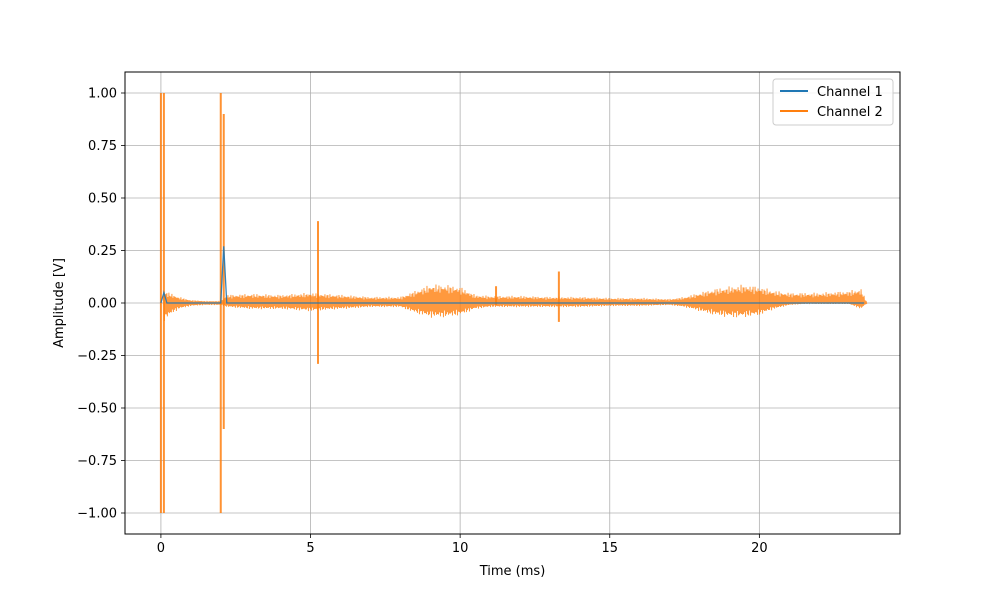  What do you see at coordinates (59, 303) in the screenshot?
I see `y-axis-label: Amplitude [V]` at bounding box center [59, 303].